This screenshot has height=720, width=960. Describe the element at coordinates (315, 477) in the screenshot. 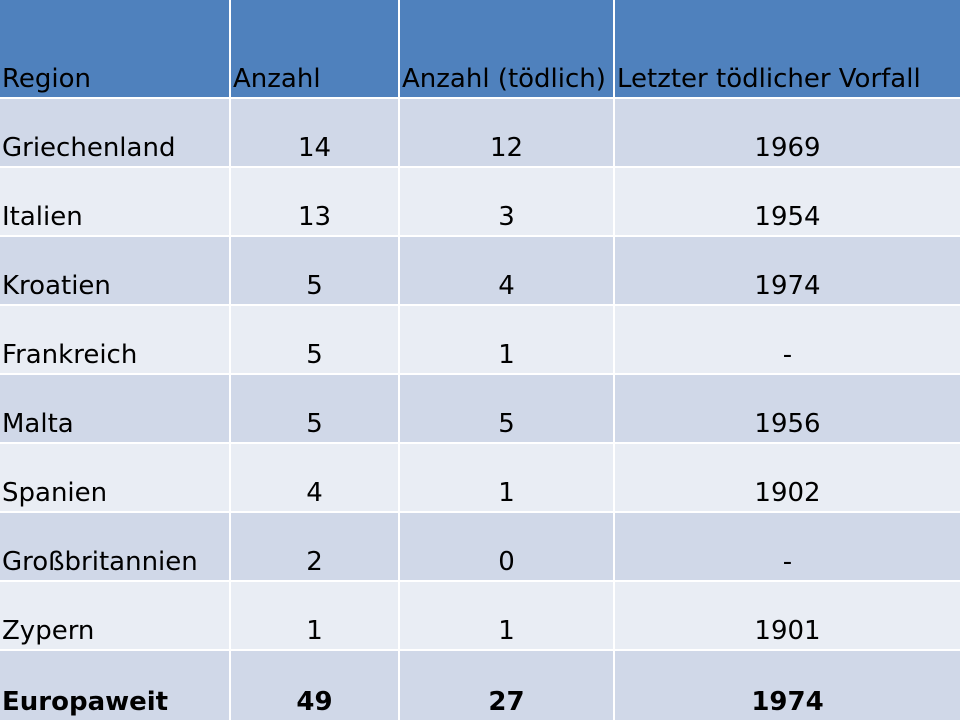

I see `cell-count: 4` at that location.